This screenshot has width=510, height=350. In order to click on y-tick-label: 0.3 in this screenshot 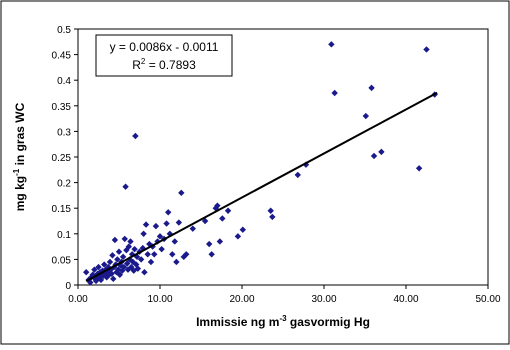, I will do `click(64, 132)`.